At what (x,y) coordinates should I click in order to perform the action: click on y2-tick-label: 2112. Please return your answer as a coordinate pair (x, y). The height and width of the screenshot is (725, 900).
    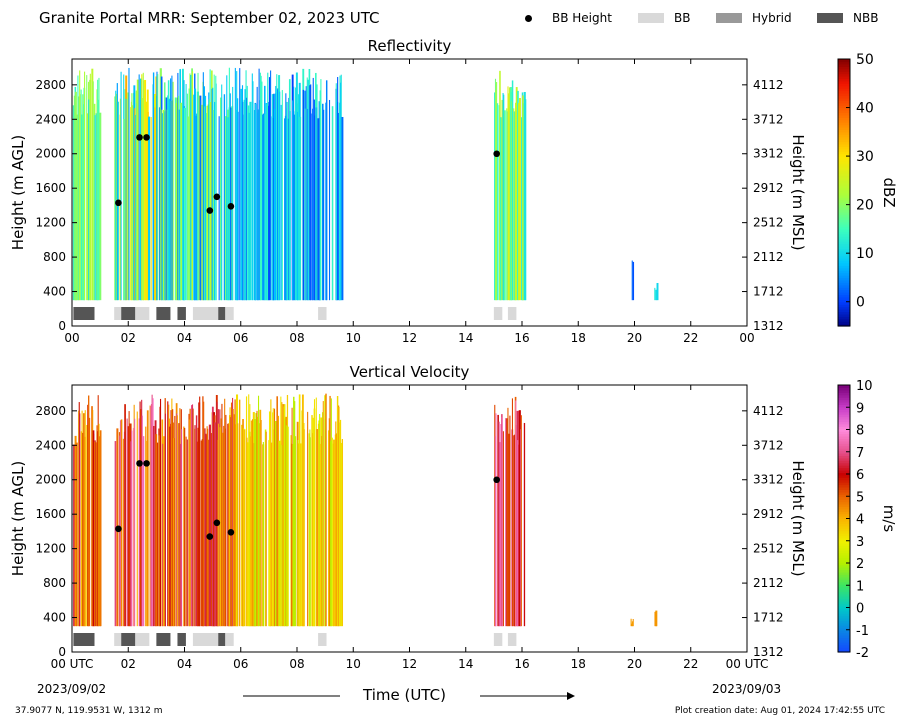
    Looking at the image, I should click on (768, 257).